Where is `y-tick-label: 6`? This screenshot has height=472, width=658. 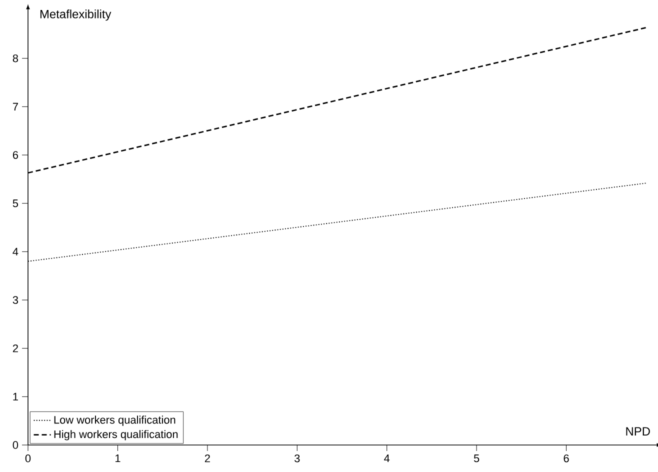
y-tick-label: 6 is located at coordinates (15, 155).